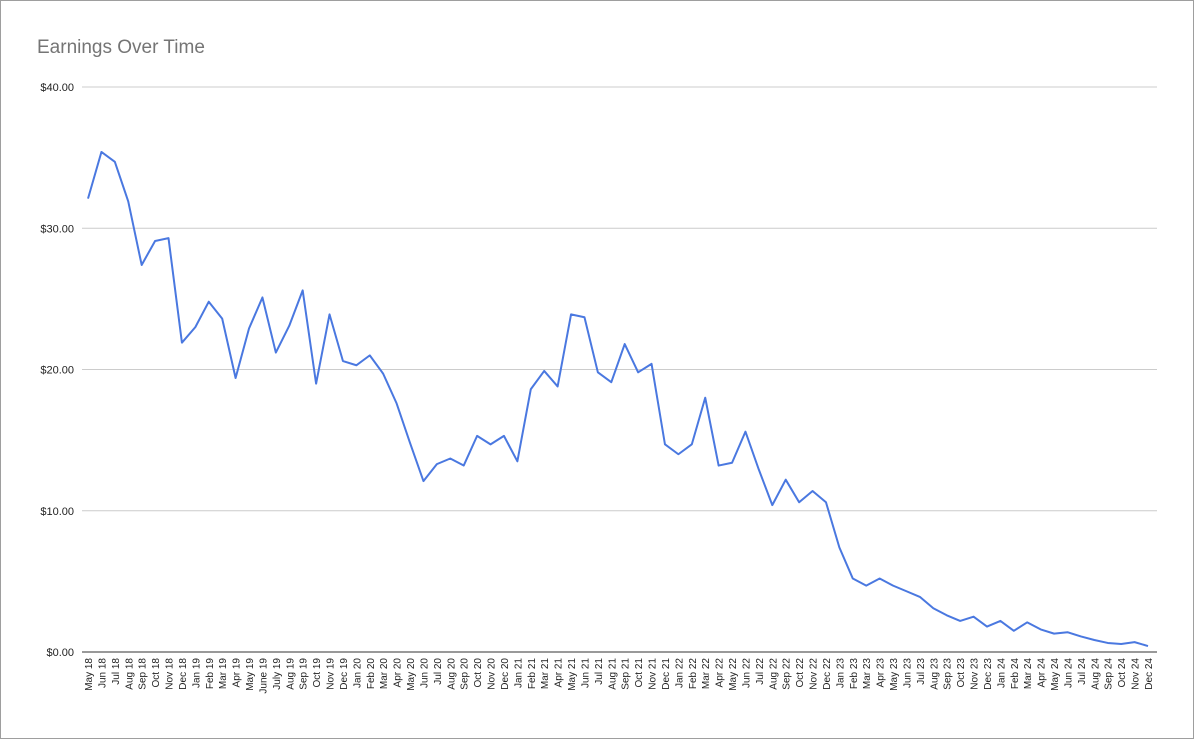  I want to click on x-tick-label: Nov 22, so click(814, 674).